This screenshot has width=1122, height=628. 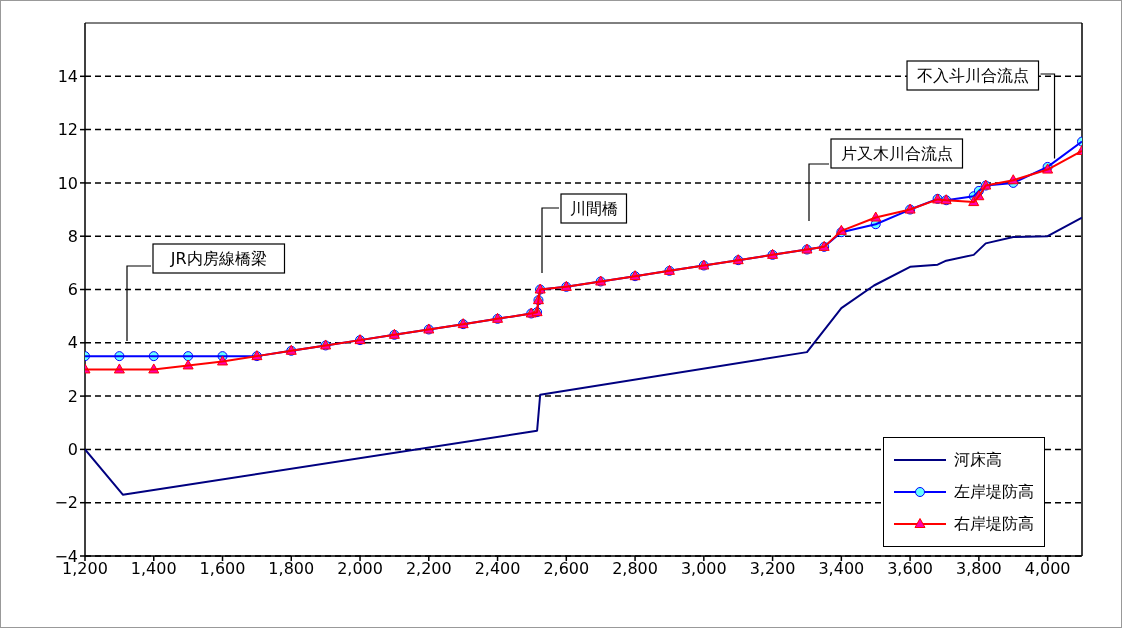 I want to click on legend-label: 左岸堤防高, so click(x=994, y=492).